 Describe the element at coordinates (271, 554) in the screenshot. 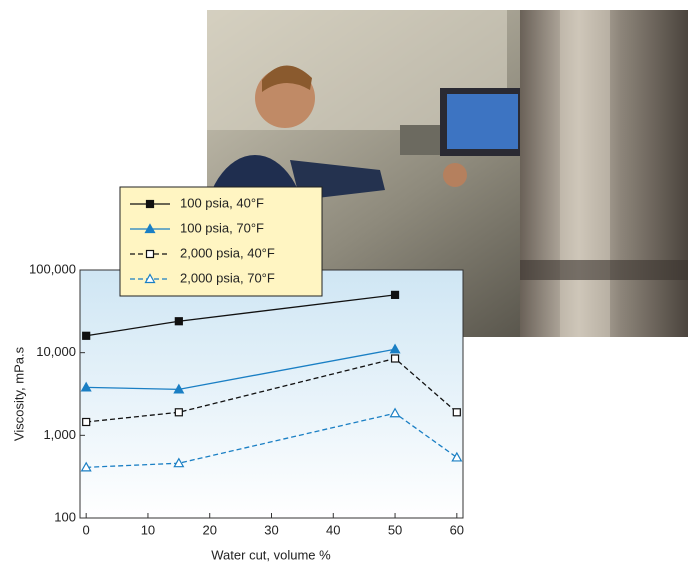

I see `x-axis-label: Water cut, volume %` at that location.